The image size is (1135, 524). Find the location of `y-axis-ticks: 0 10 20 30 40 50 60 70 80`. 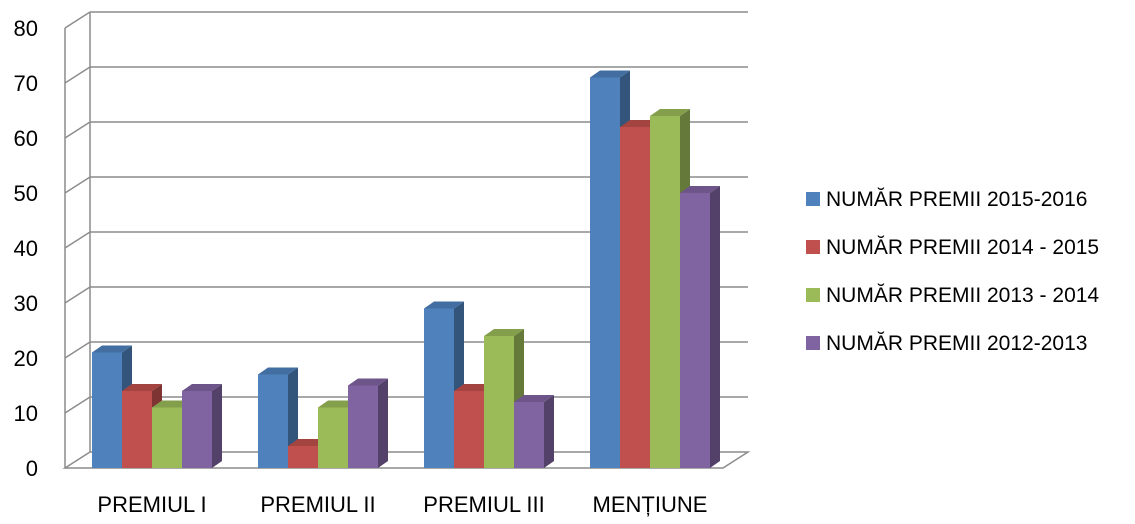

y-axis-ticks: 0 10 20 30 40 50 60 70 80 is located at coordinates (26, 248).